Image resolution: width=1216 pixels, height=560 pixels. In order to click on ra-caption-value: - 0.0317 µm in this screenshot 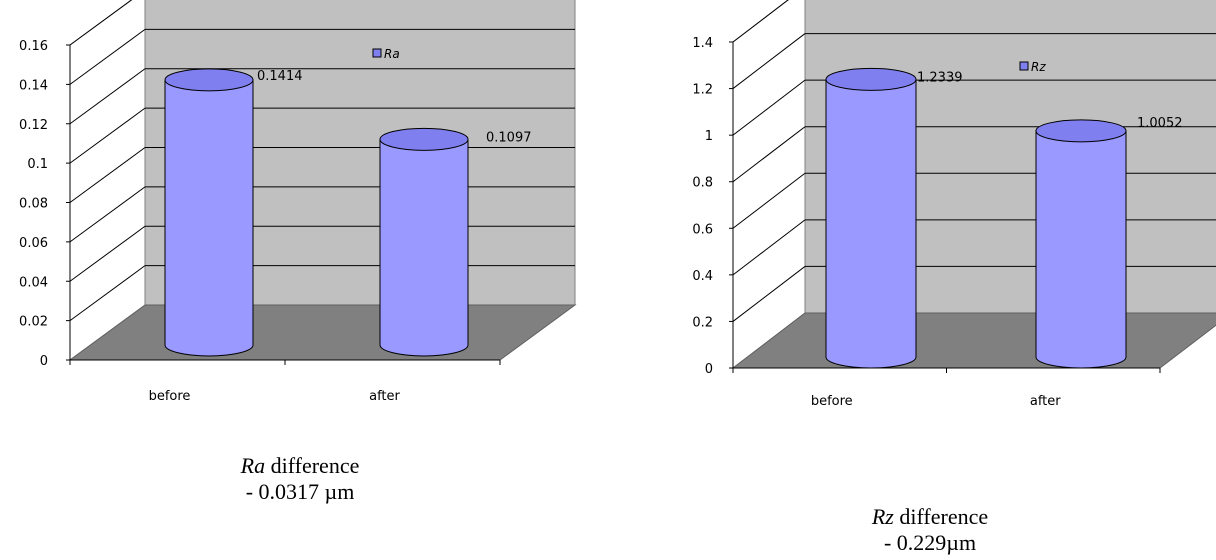, I will do `click(300, 491)`.